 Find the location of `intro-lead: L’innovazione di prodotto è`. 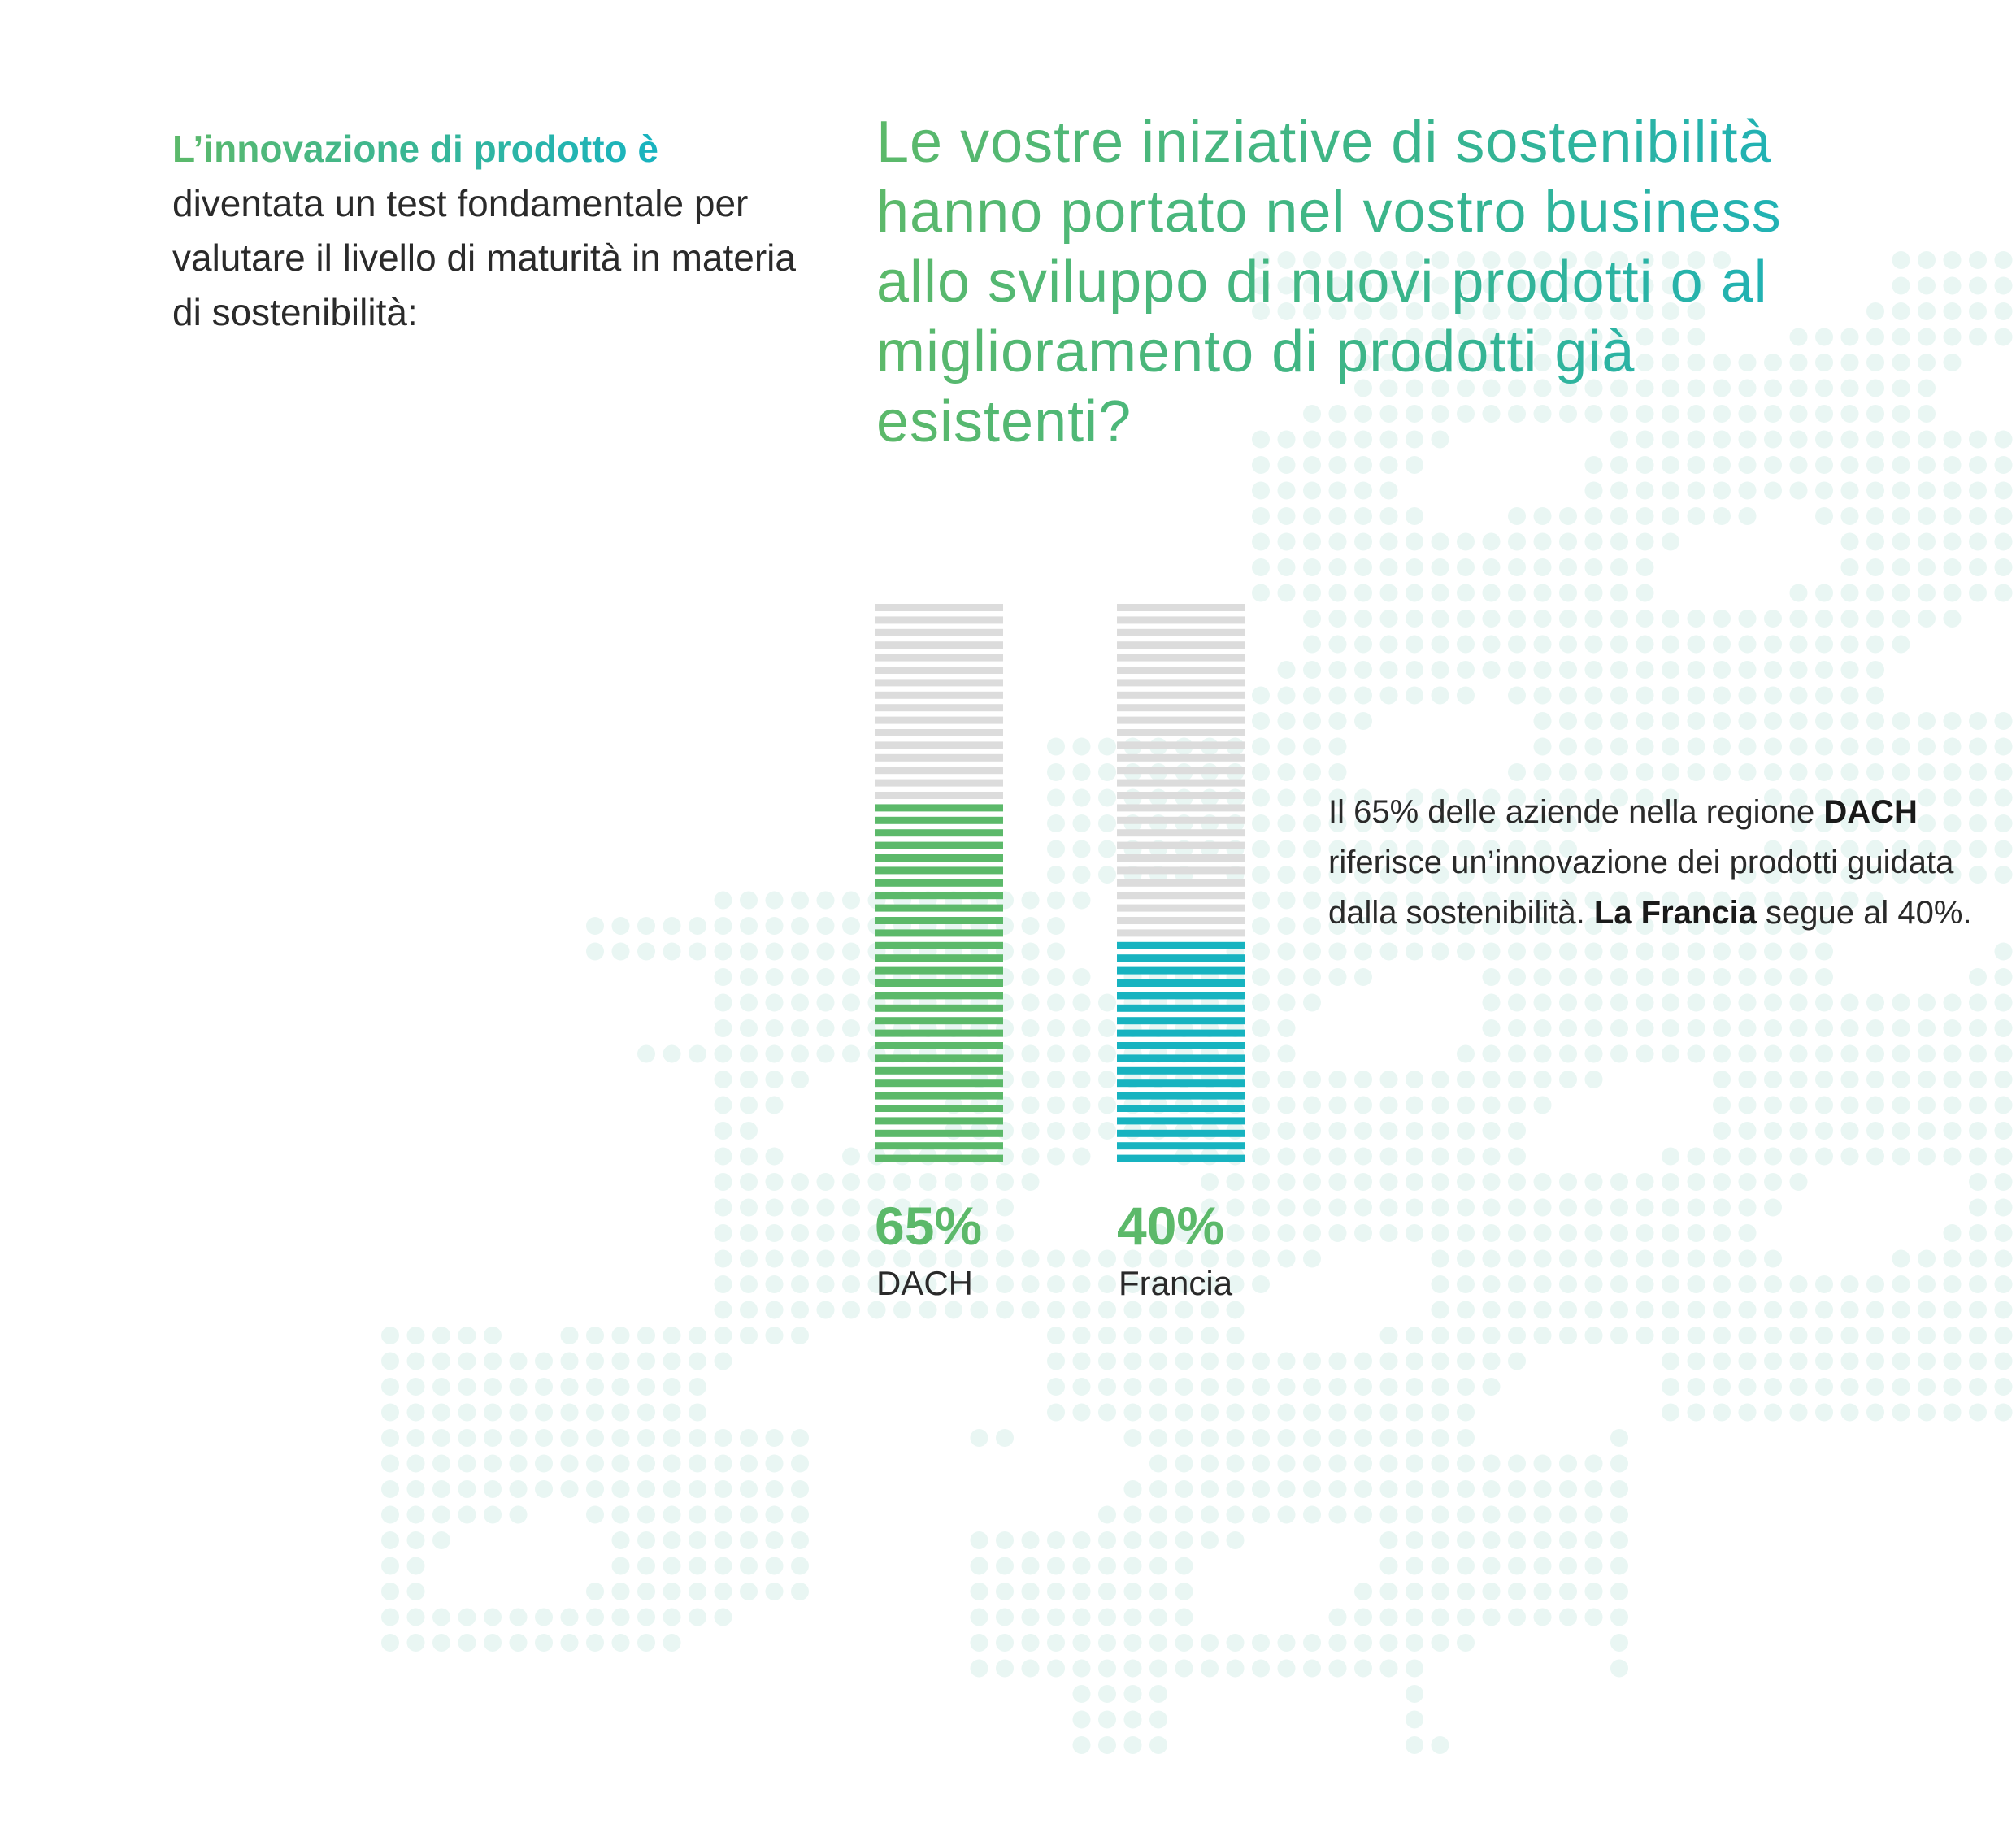

intro-lead: L’innovazione di prodotto è is located at coordinates (415, 149).